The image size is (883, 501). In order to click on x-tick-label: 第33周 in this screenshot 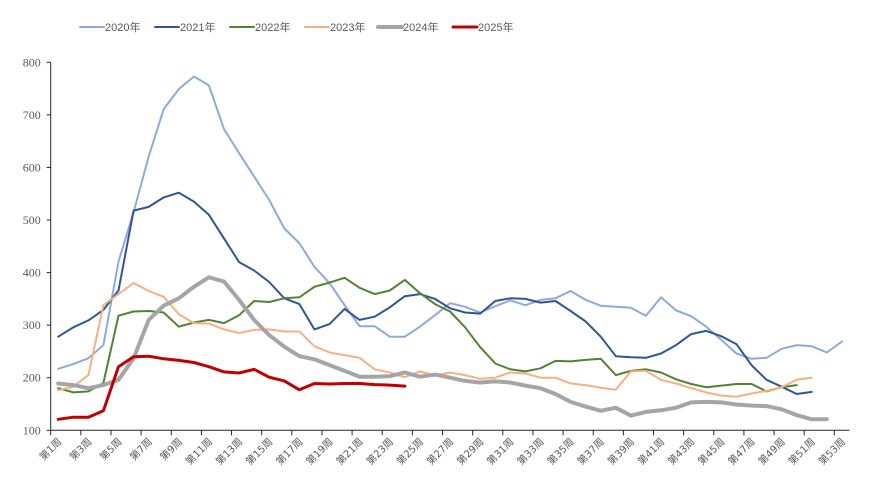, I will do `click(530, 451)`.